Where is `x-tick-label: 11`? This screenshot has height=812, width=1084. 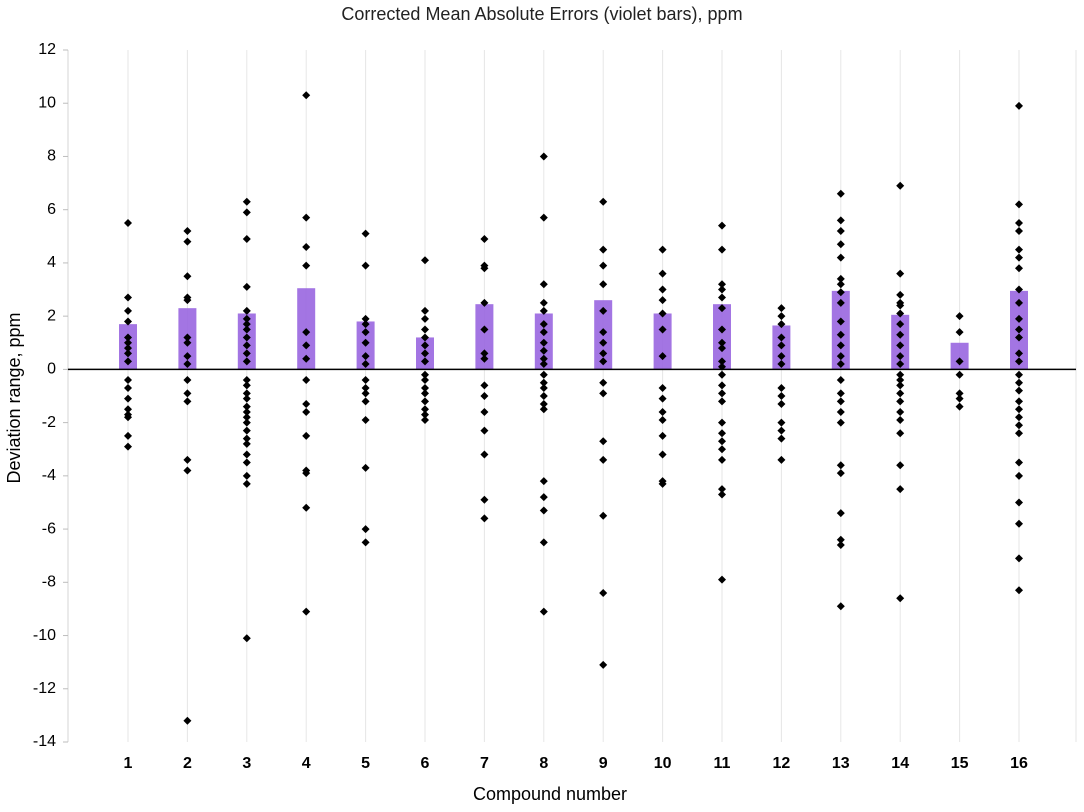 x-tick-label: 11 is located at coordinates (722, 763).